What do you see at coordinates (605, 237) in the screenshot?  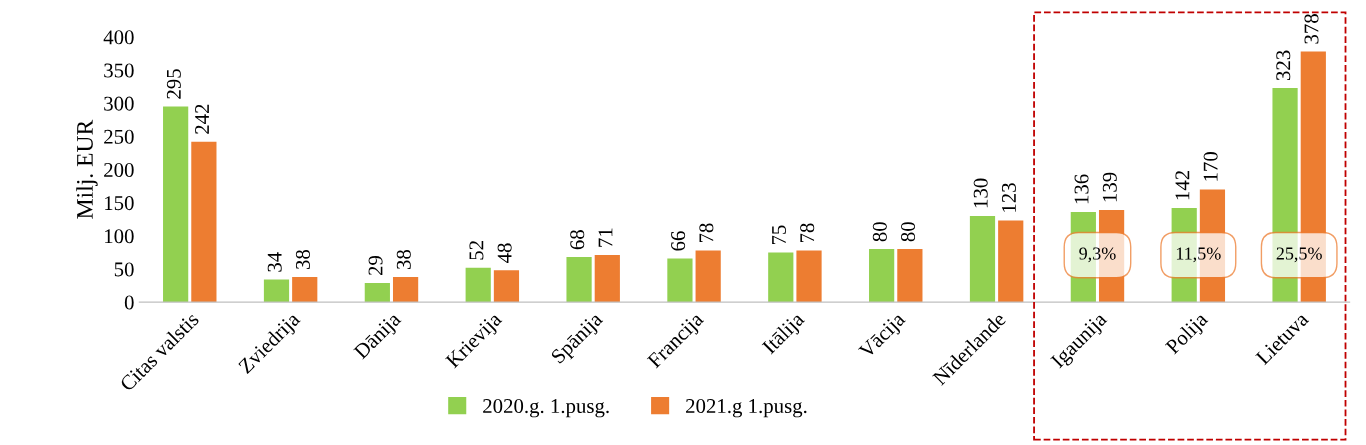 I see `data-label: 71` at bounding box center [605, 237].